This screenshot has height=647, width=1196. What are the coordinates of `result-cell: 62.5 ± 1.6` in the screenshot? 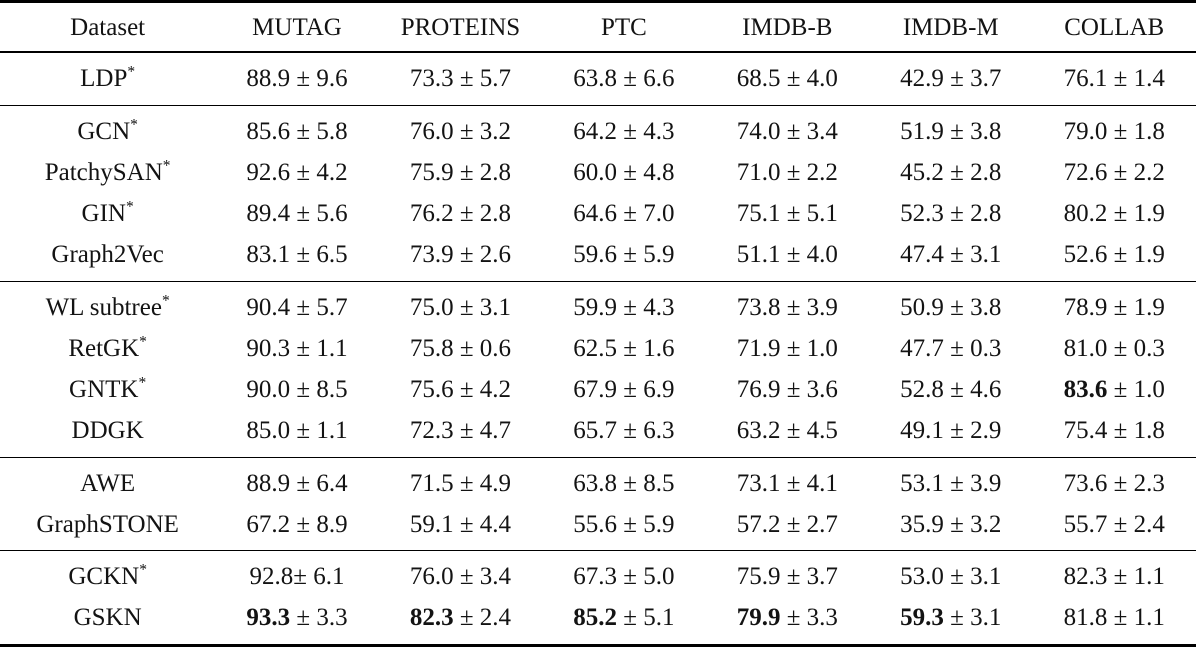 It's located at (623, 348).